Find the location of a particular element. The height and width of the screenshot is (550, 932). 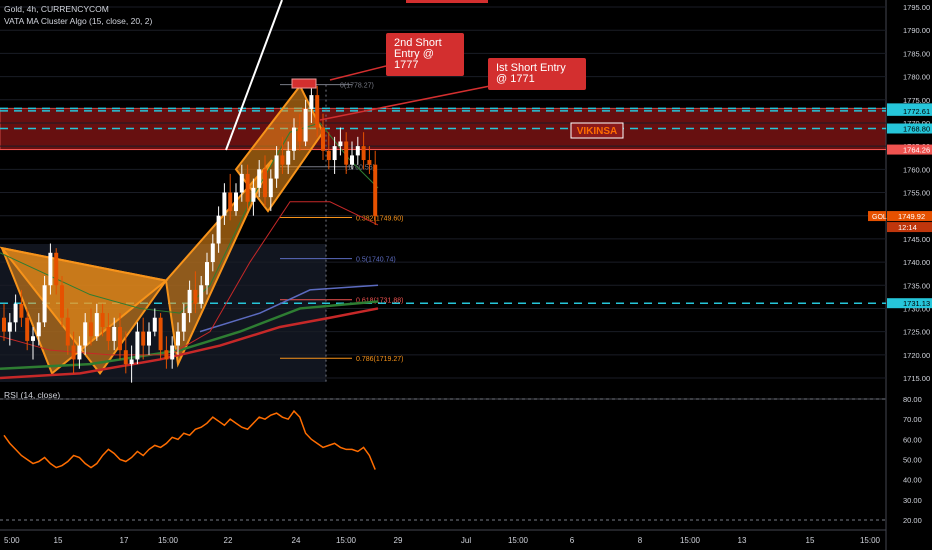

time-tick-label: 8 is located at coordinates (640, 540).